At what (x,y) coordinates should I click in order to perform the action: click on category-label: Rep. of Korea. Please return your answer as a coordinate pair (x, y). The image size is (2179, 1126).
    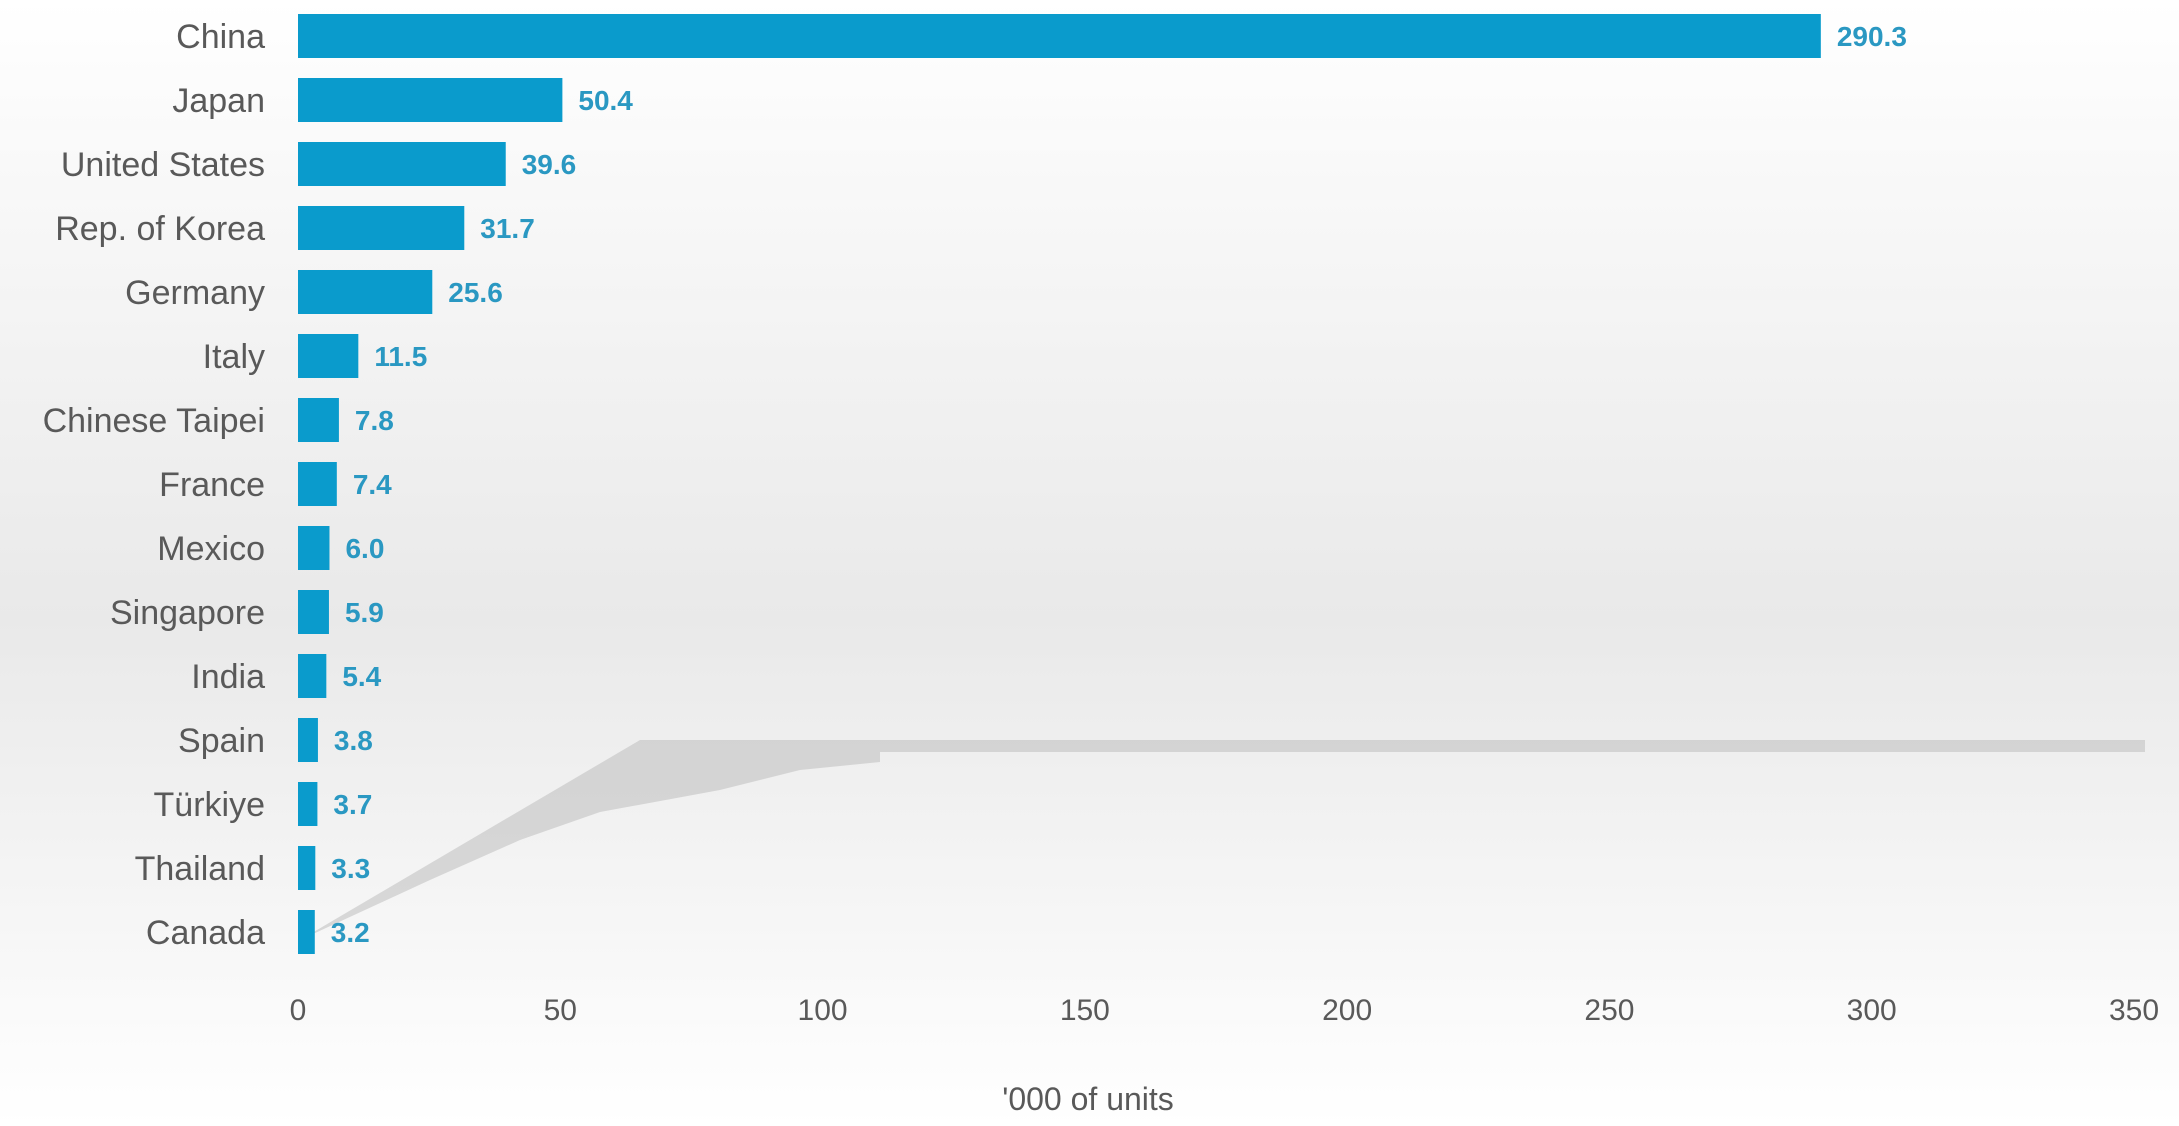
    Looking at the image, I should click on (160, 229).